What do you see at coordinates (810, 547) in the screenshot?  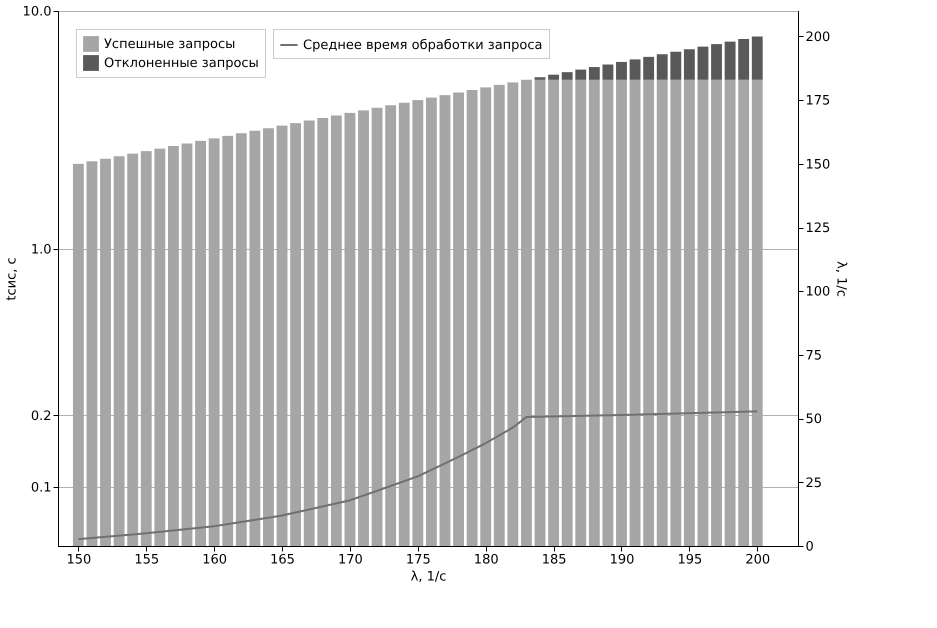 I see `y2-tick-label: 0` at bounding box center [810, 547].